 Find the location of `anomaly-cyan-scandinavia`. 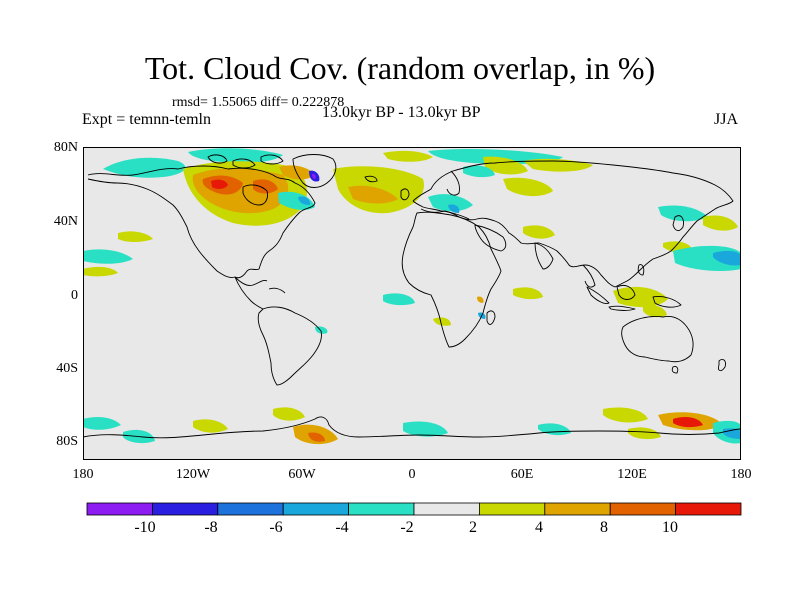

anomaly-cyan-scandinavia is located at coordinates (479, 171).